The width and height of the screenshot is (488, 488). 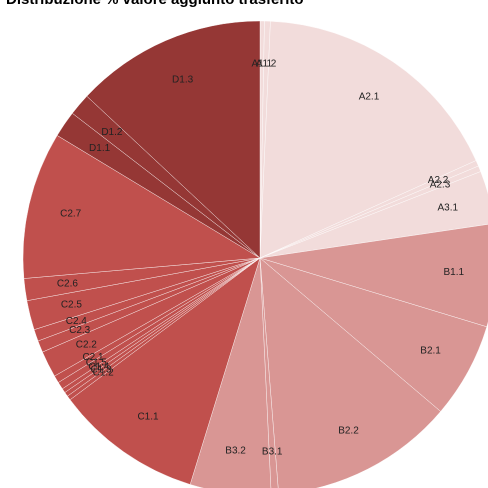 What do you see at coordinates (183, 79) in the screenshot?
I see `pie-label-d1-3: D1.3` at bounding box center [183, 79].